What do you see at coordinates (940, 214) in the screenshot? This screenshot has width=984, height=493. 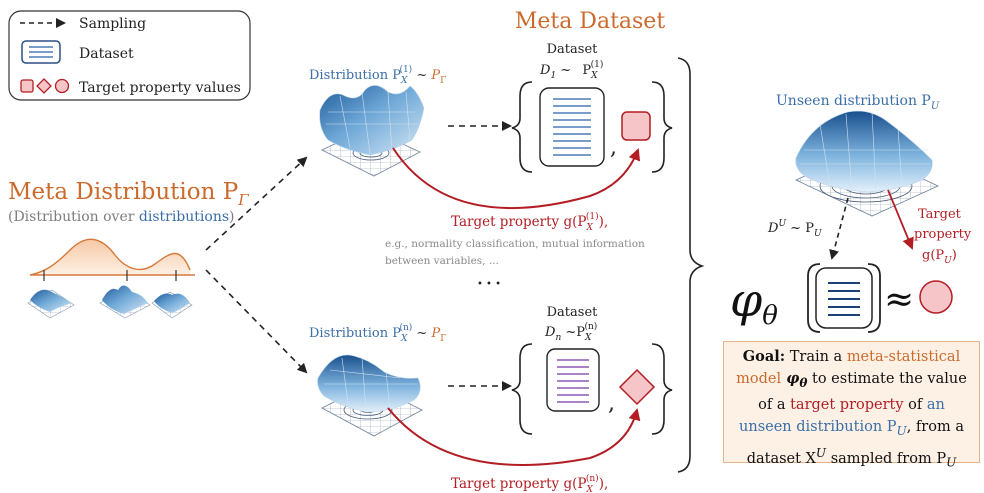 I see `unseen-target-line1: Target` at bounding box center [940, 214].